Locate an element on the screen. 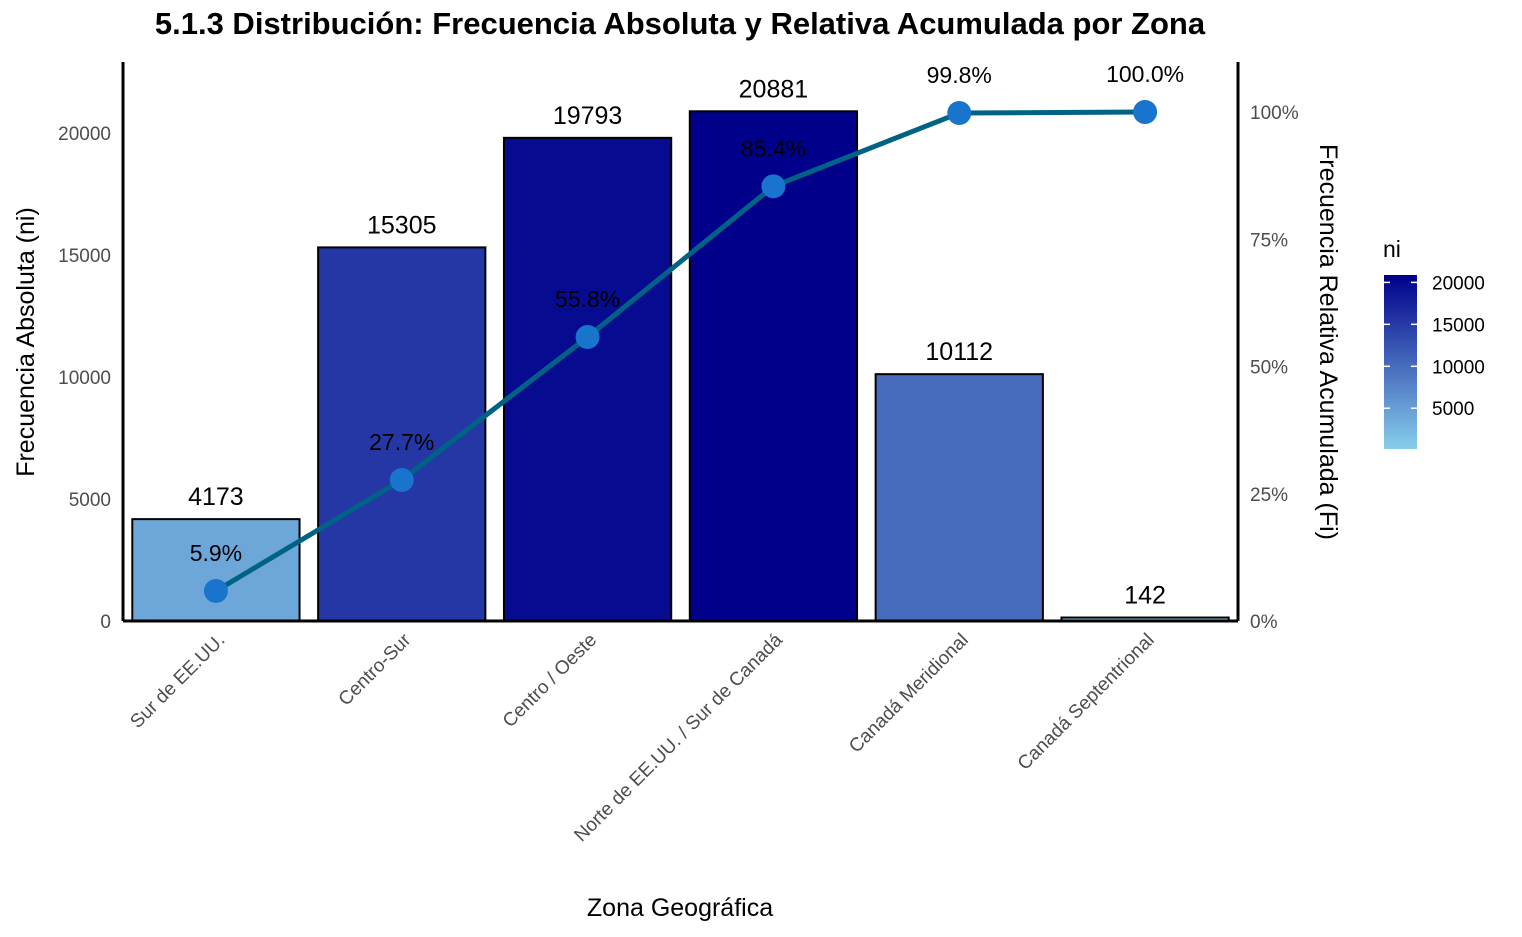 The width and height of the screenshot is (1522, 937). y2-tick-label: 50% is located at coordinates (1269, 368).